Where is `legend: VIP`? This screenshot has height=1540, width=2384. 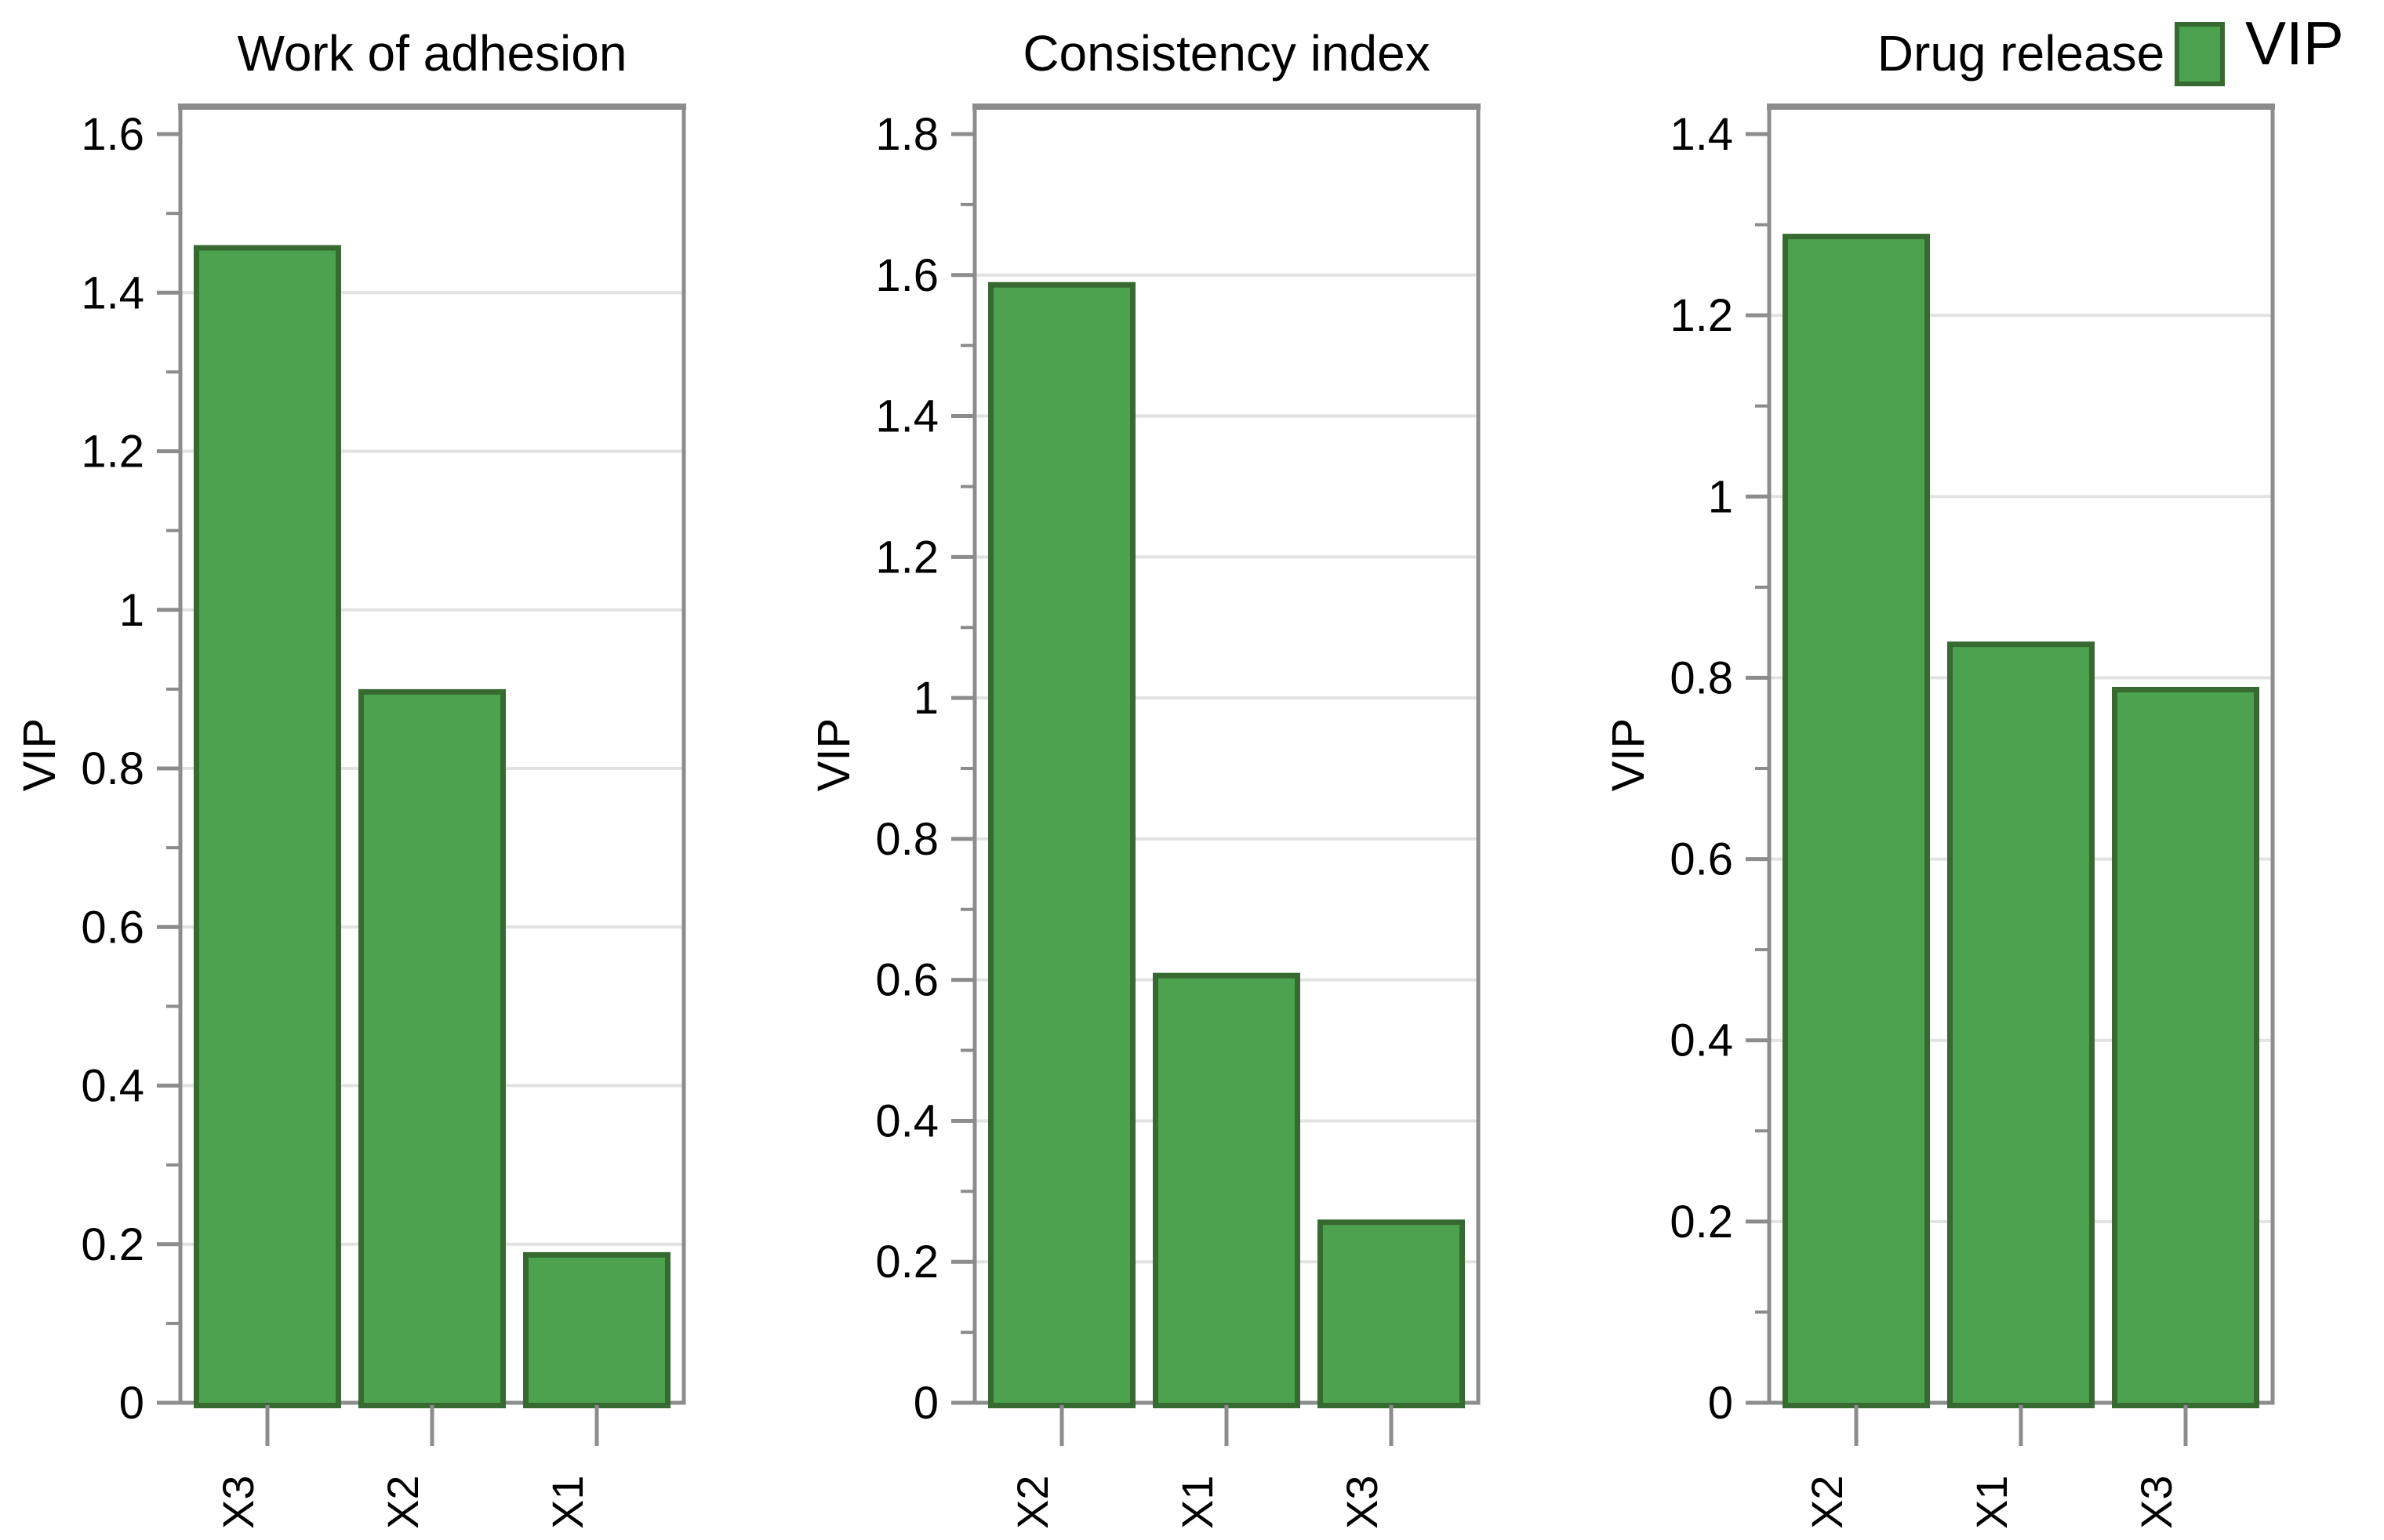 legend: VIP is located at coordinates (2259, 43).